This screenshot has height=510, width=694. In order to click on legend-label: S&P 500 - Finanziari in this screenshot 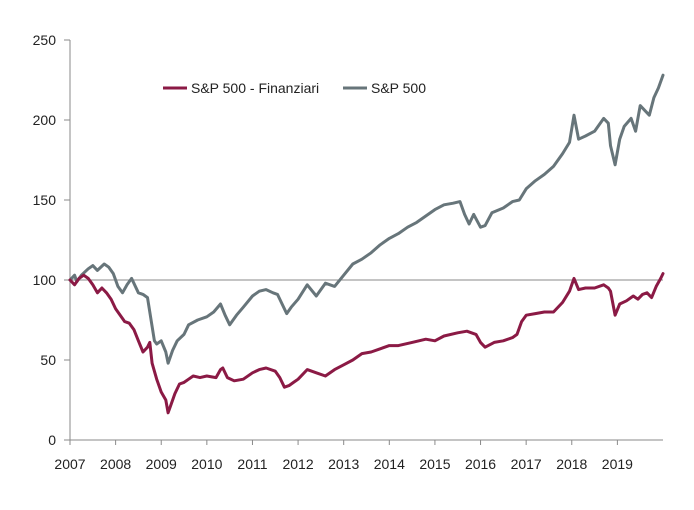, I will do `click(255, 88)`.